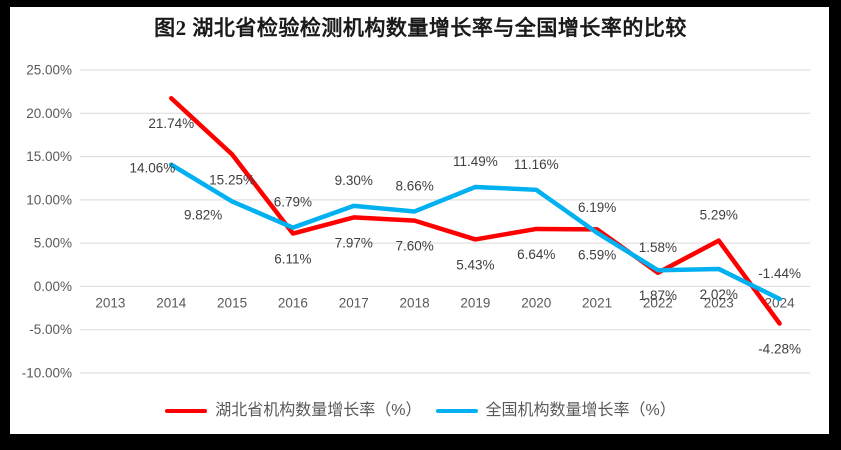  I want to click on x-axis-tick-label: 2024, so click(780, 302).